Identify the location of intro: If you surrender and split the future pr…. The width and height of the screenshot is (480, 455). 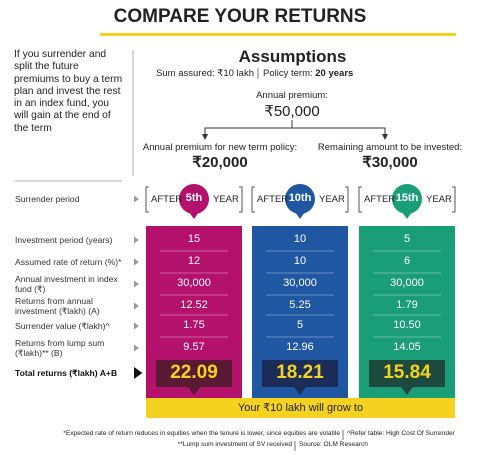
(68, 91).